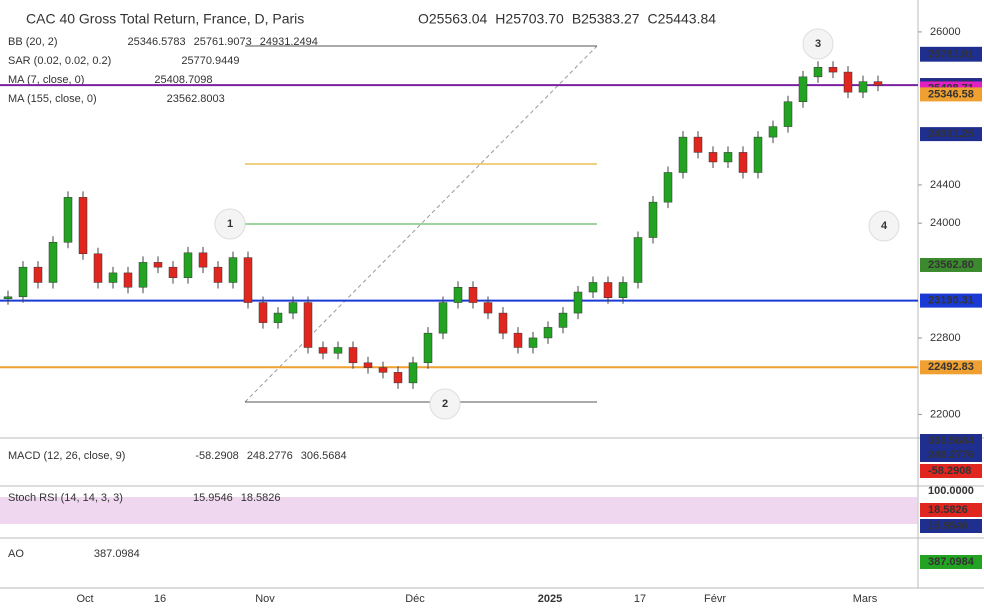  Describe the element at coordinates (157, 42) in the screenshot. I see `indicator-value: 25346.5783` at that location.